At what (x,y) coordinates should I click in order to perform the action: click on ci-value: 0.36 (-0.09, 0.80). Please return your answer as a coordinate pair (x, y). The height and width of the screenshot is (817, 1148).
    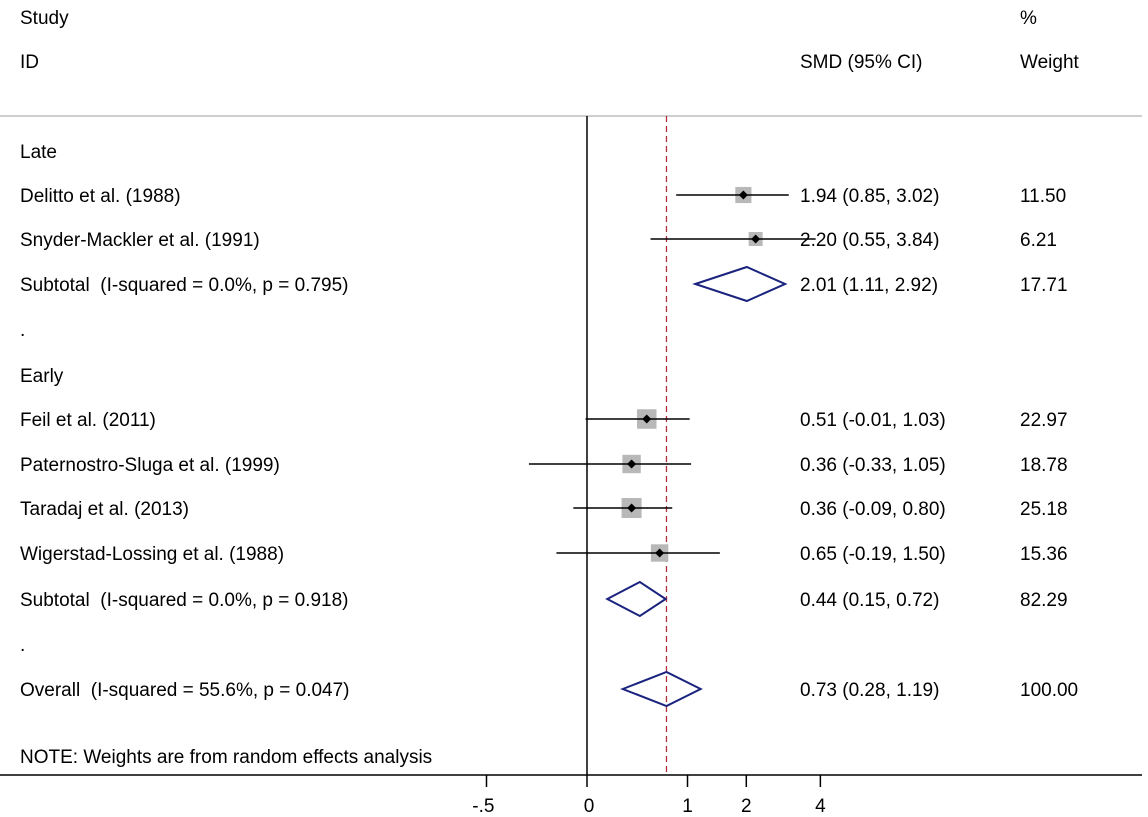
    Looking at the image, I should click on (873, 509).